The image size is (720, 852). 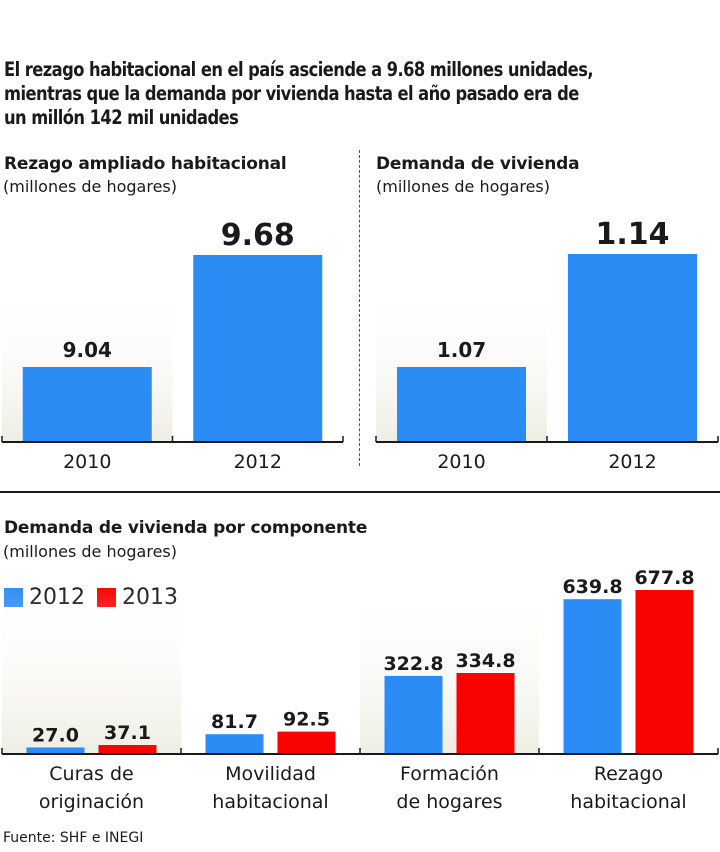 I want to click on category-label-1-0: Movilidad, so click(x=270, y=774).